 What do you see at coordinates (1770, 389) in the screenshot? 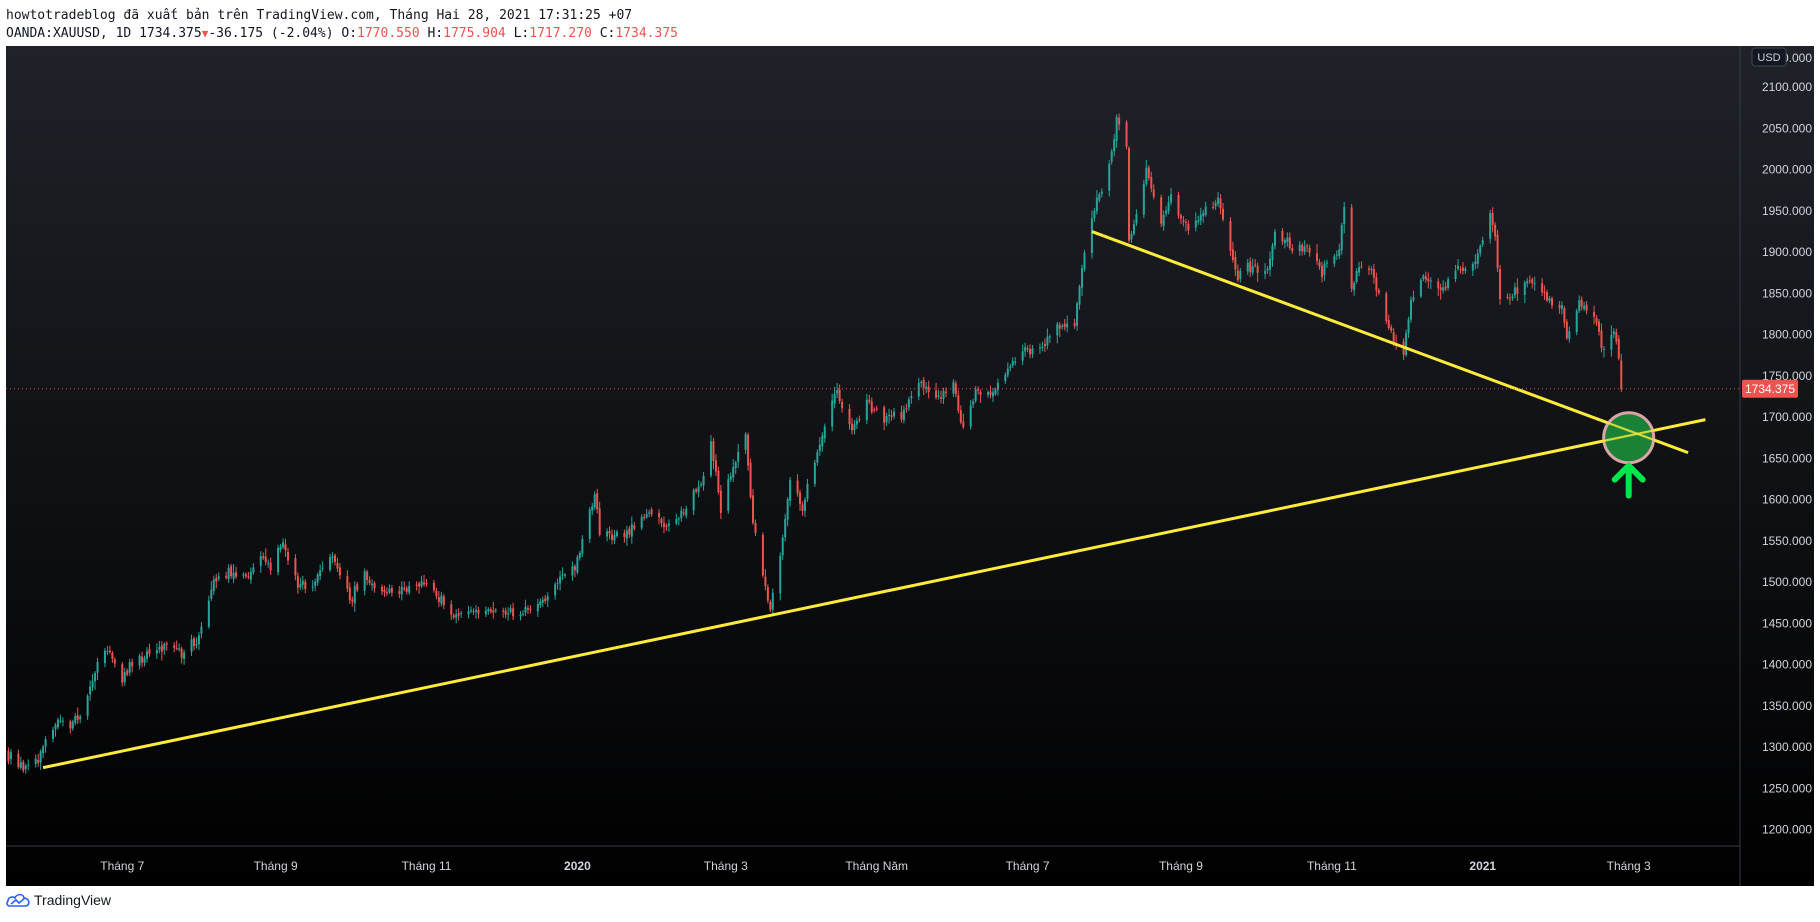
I see `last-price-marker-label: 1734.375` at bounding box center [1770, 389].